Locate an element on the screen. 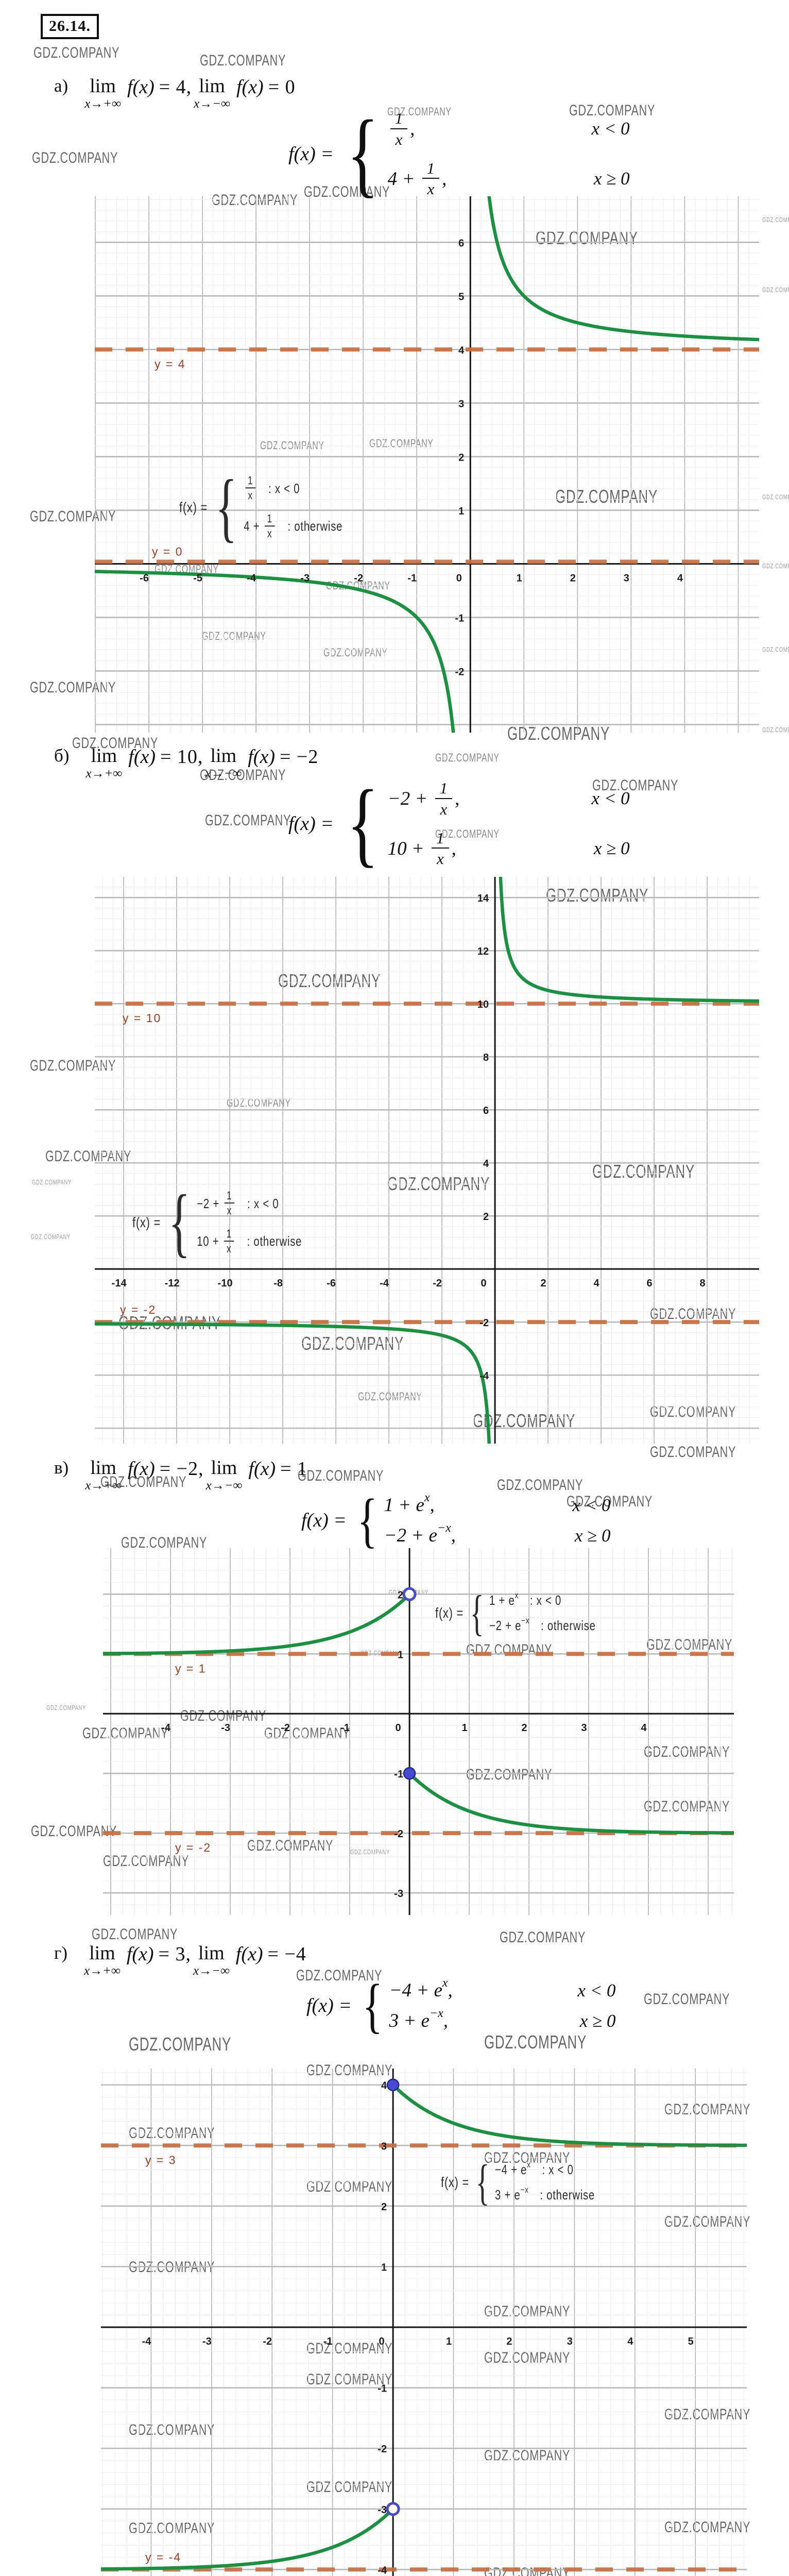 The image size is (789, 2576). condition: x ≥ 0 is located at coordinates (612, 178).